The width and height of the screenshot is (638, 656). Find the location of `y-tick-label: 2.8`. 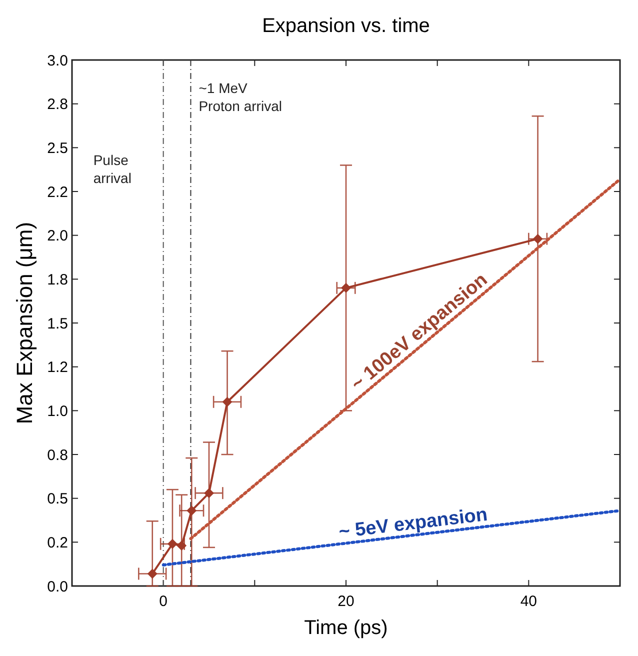

y-tick-label: 2.8 is located at coordinates (57, 105).